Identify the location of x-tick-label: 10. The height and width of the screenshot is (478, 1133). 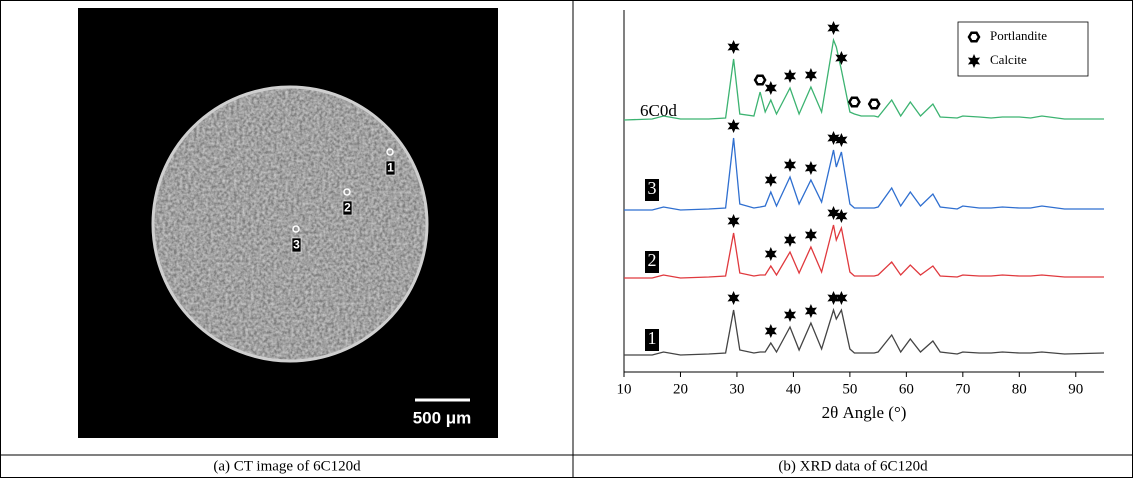
(624, 389).